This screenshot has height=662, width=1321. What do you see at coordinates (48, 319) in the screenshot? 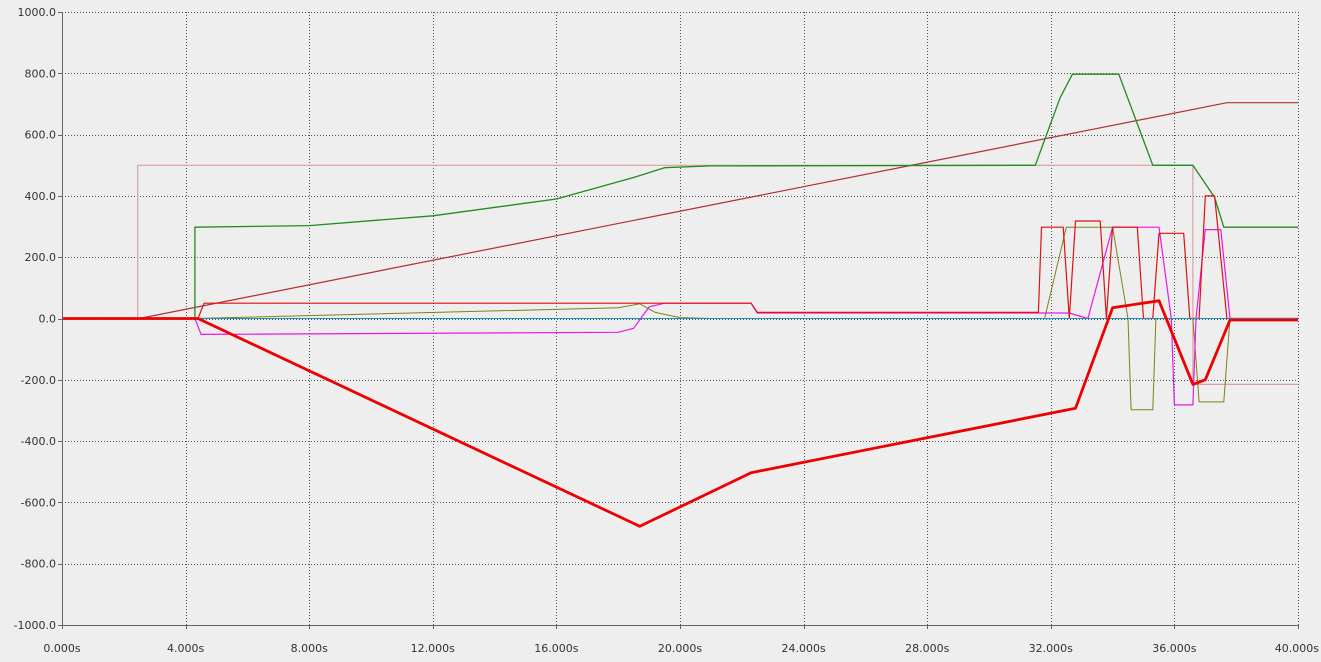
I see `y-tick-label: 0.0` at bounding box center [48, 319].